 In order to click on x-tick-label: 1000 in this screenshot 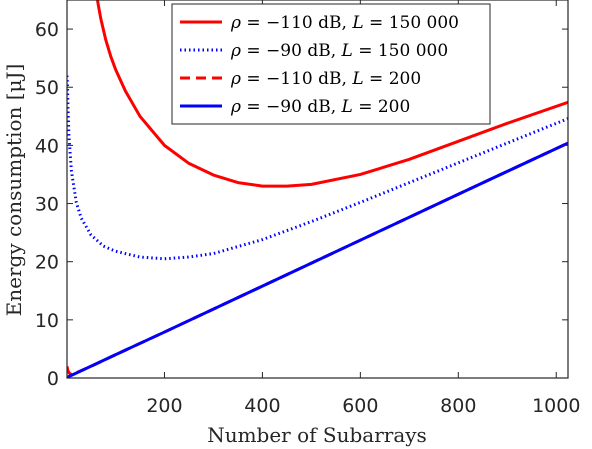, I will do `click(556, 406)`.